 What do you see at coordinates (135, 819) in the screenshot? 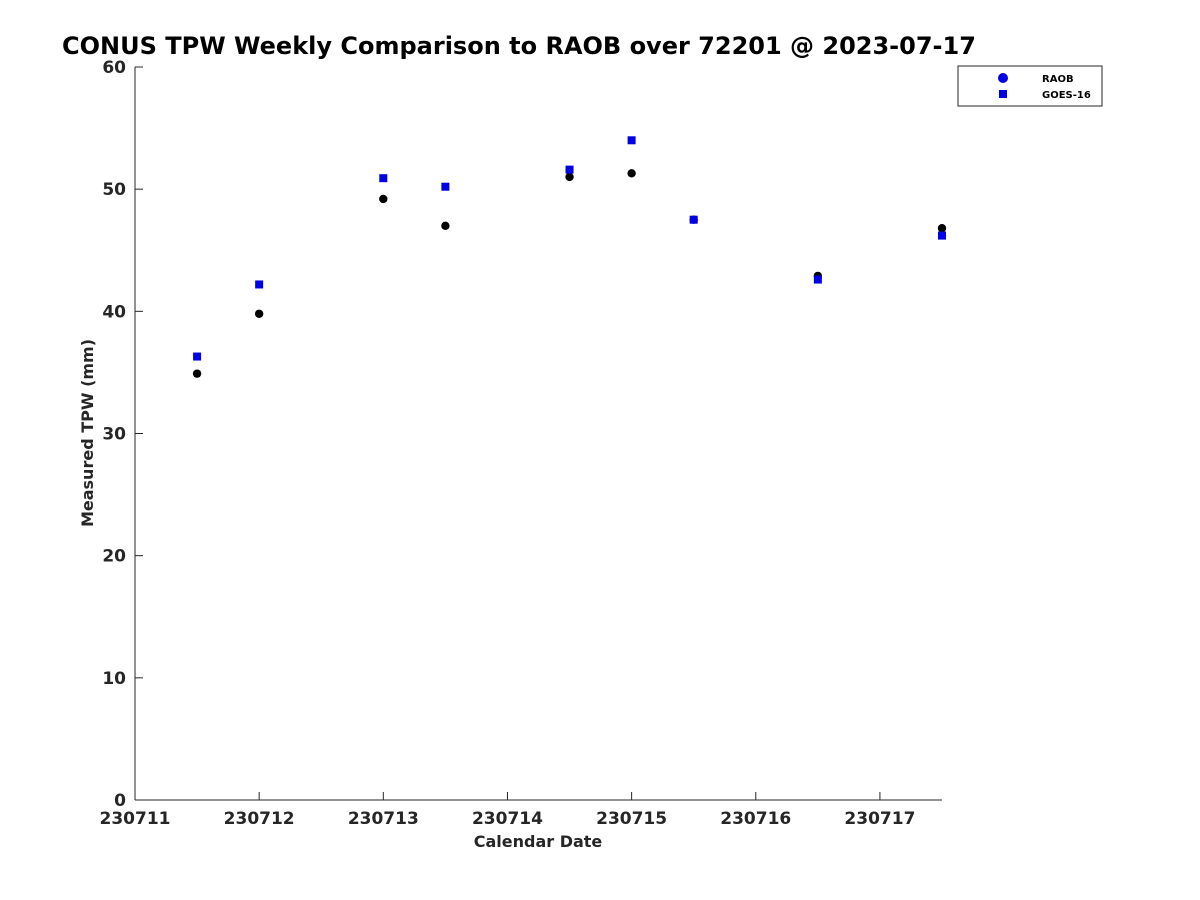
I see `x-tick-label: 230711` at bounding box center [135, 819].